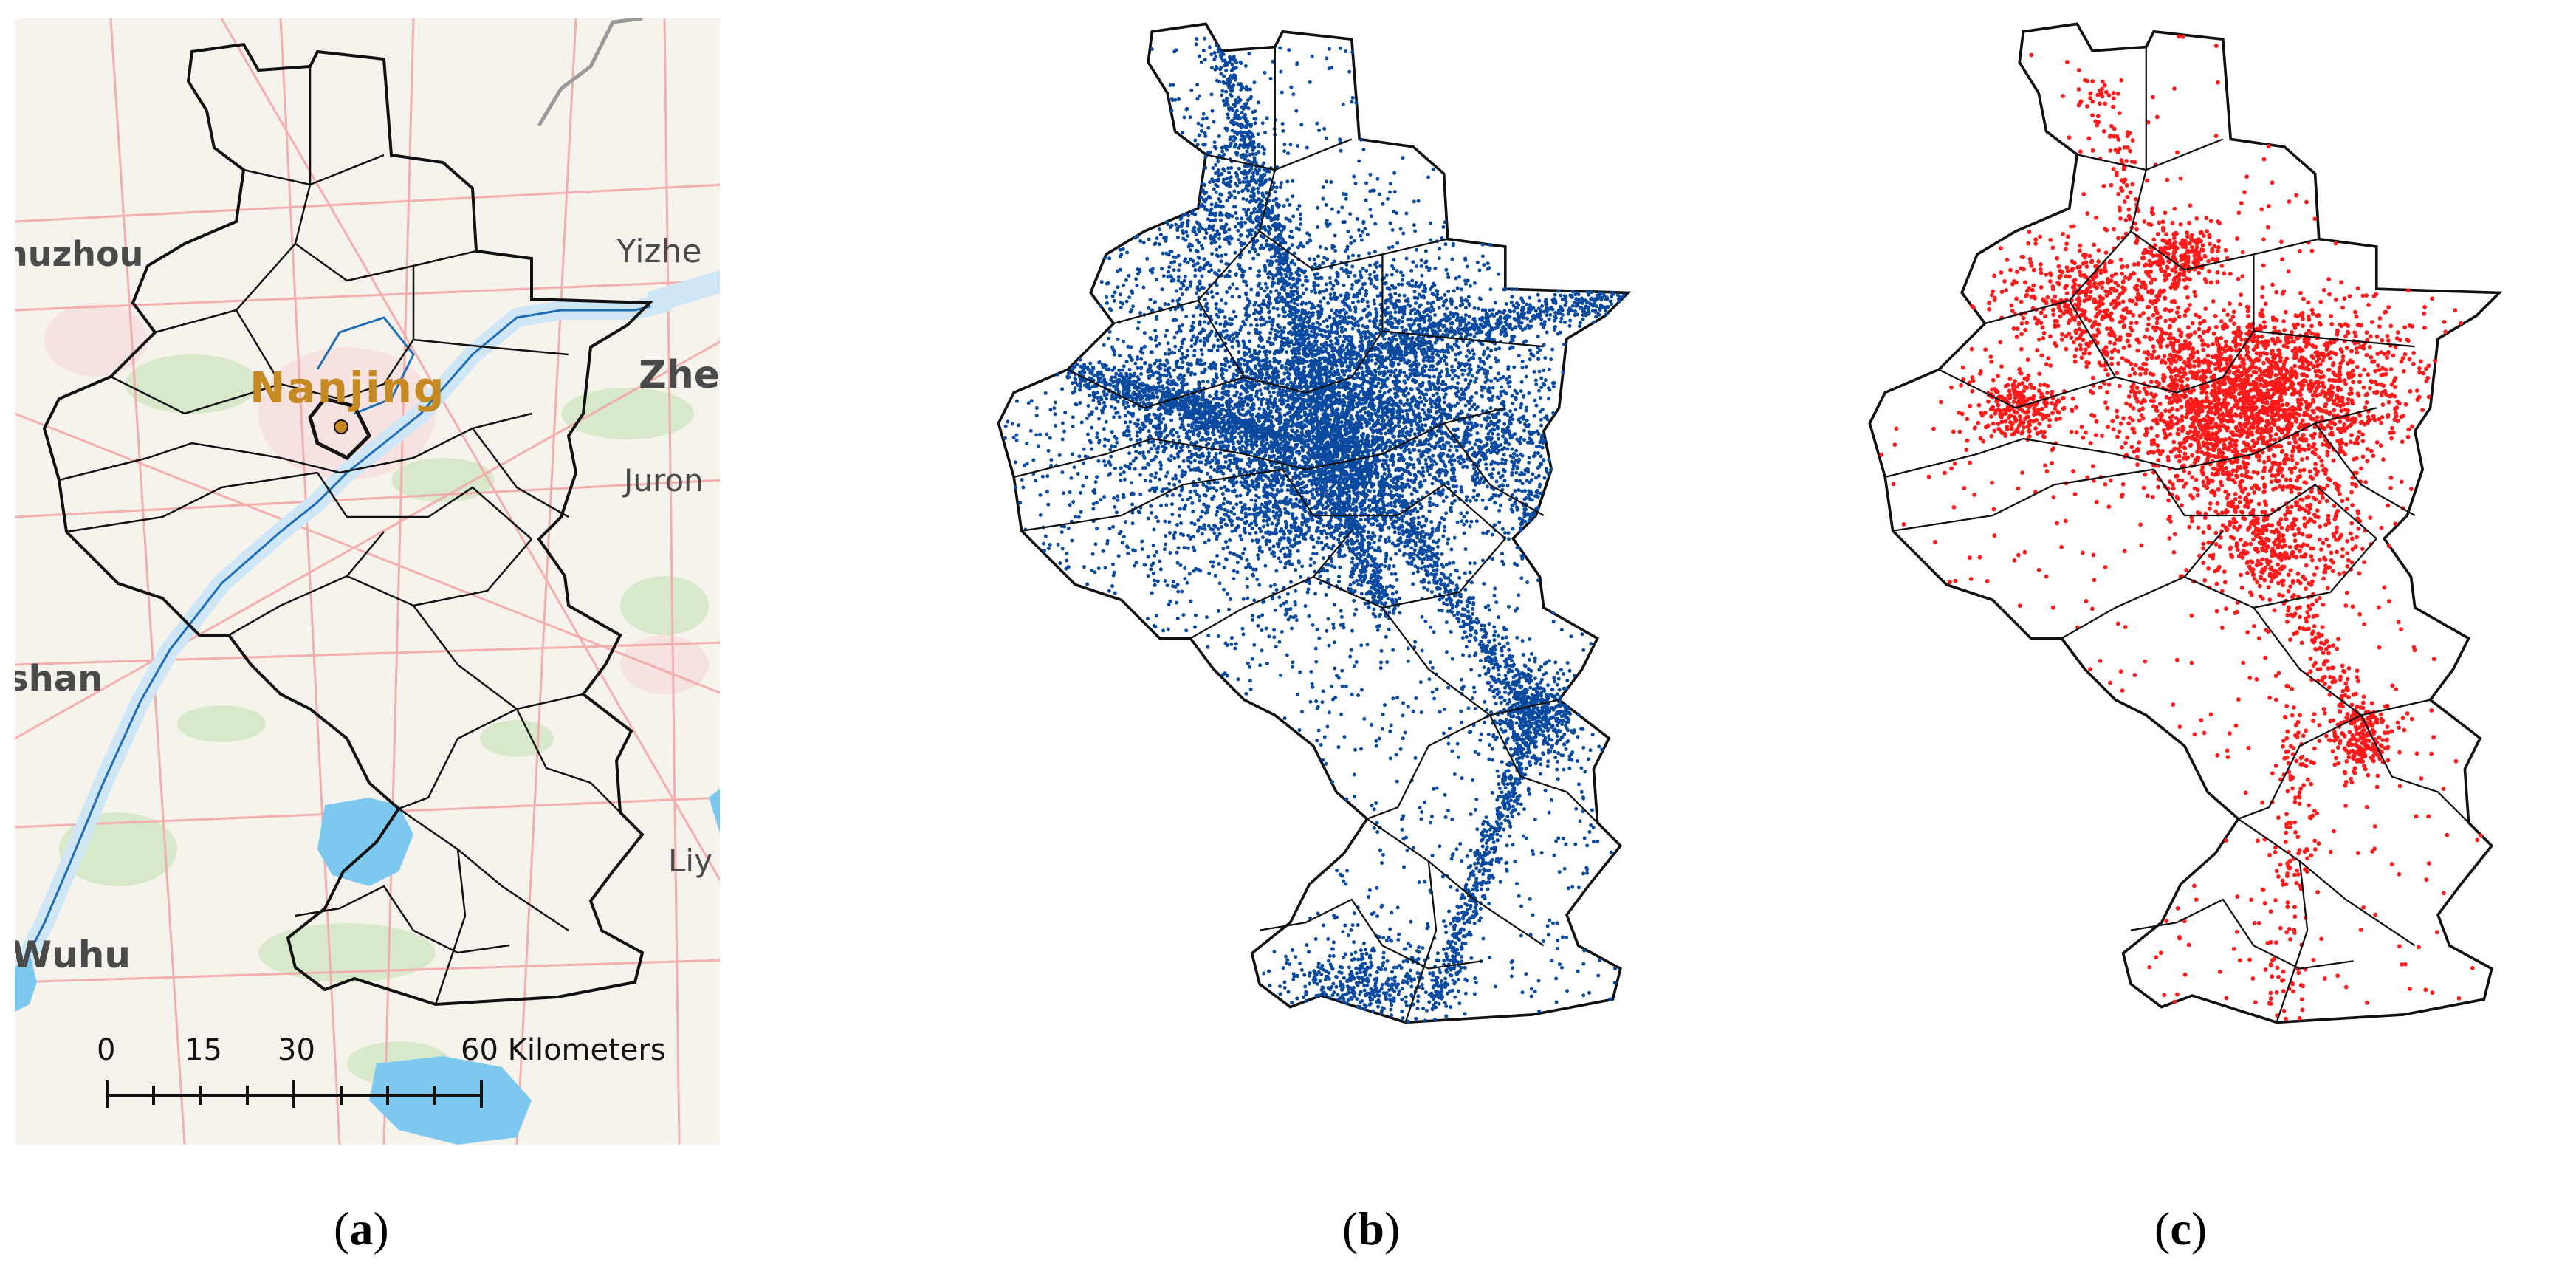  Describe the element at coordinates (659, 251) in the screenshot. I see `label-yizheng: Yizhe` at that location.